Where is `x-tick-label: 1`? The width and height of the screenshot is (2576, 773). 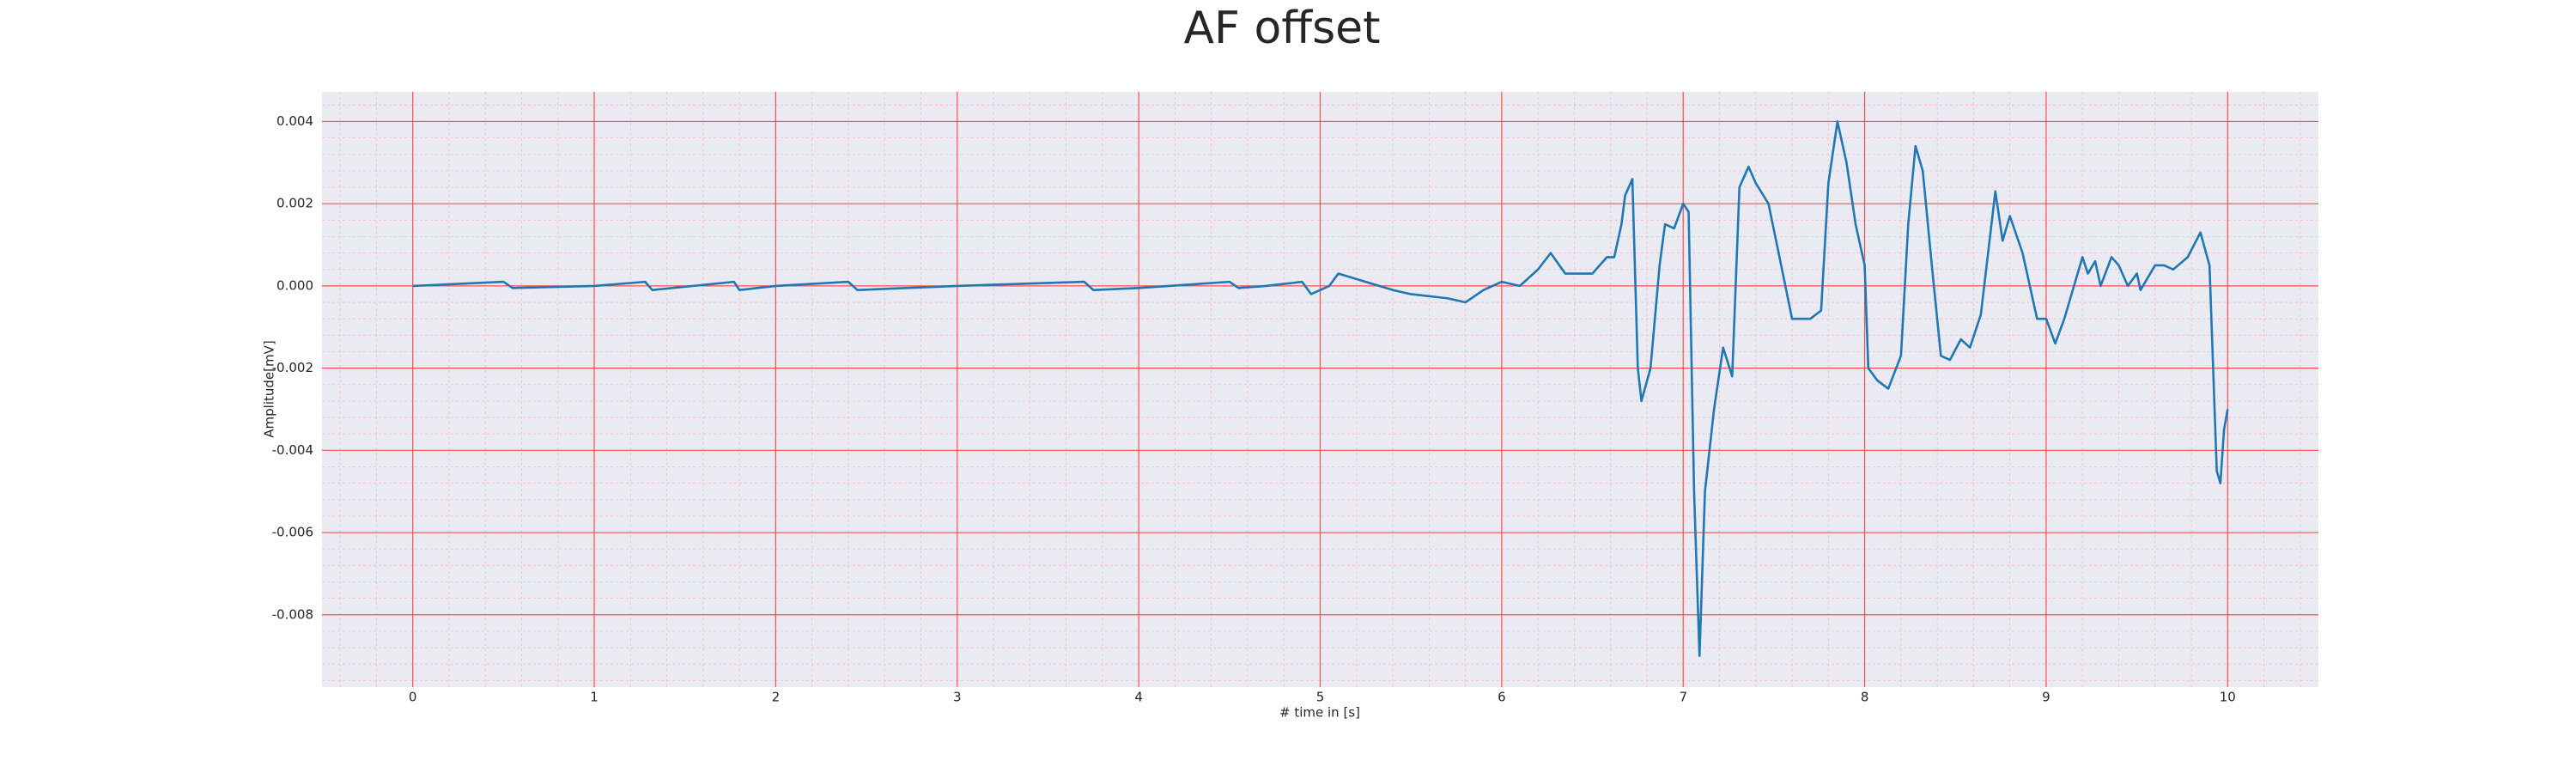
x-tick-label: 1 is located at coordinates (594, 697).